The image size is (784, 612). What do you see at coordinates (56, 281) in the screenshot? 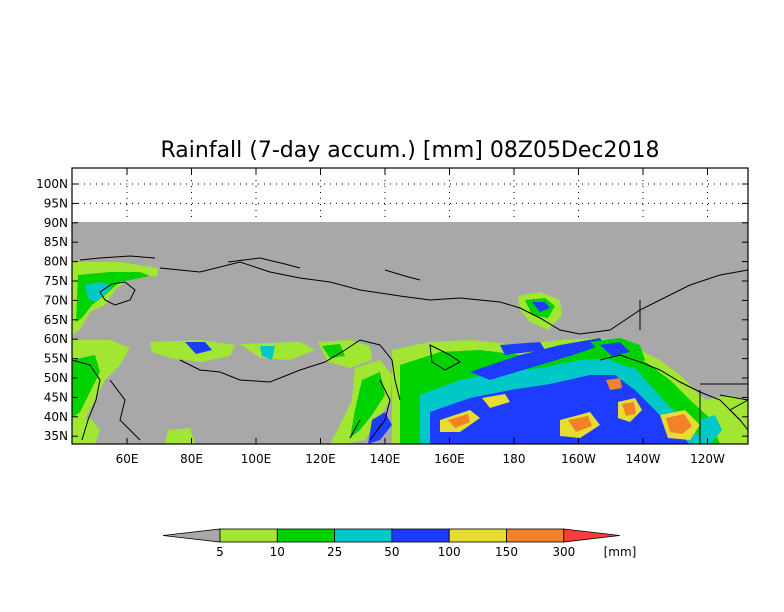
I see `lat-tick-label: 75N` at bounding box center [56, 281].